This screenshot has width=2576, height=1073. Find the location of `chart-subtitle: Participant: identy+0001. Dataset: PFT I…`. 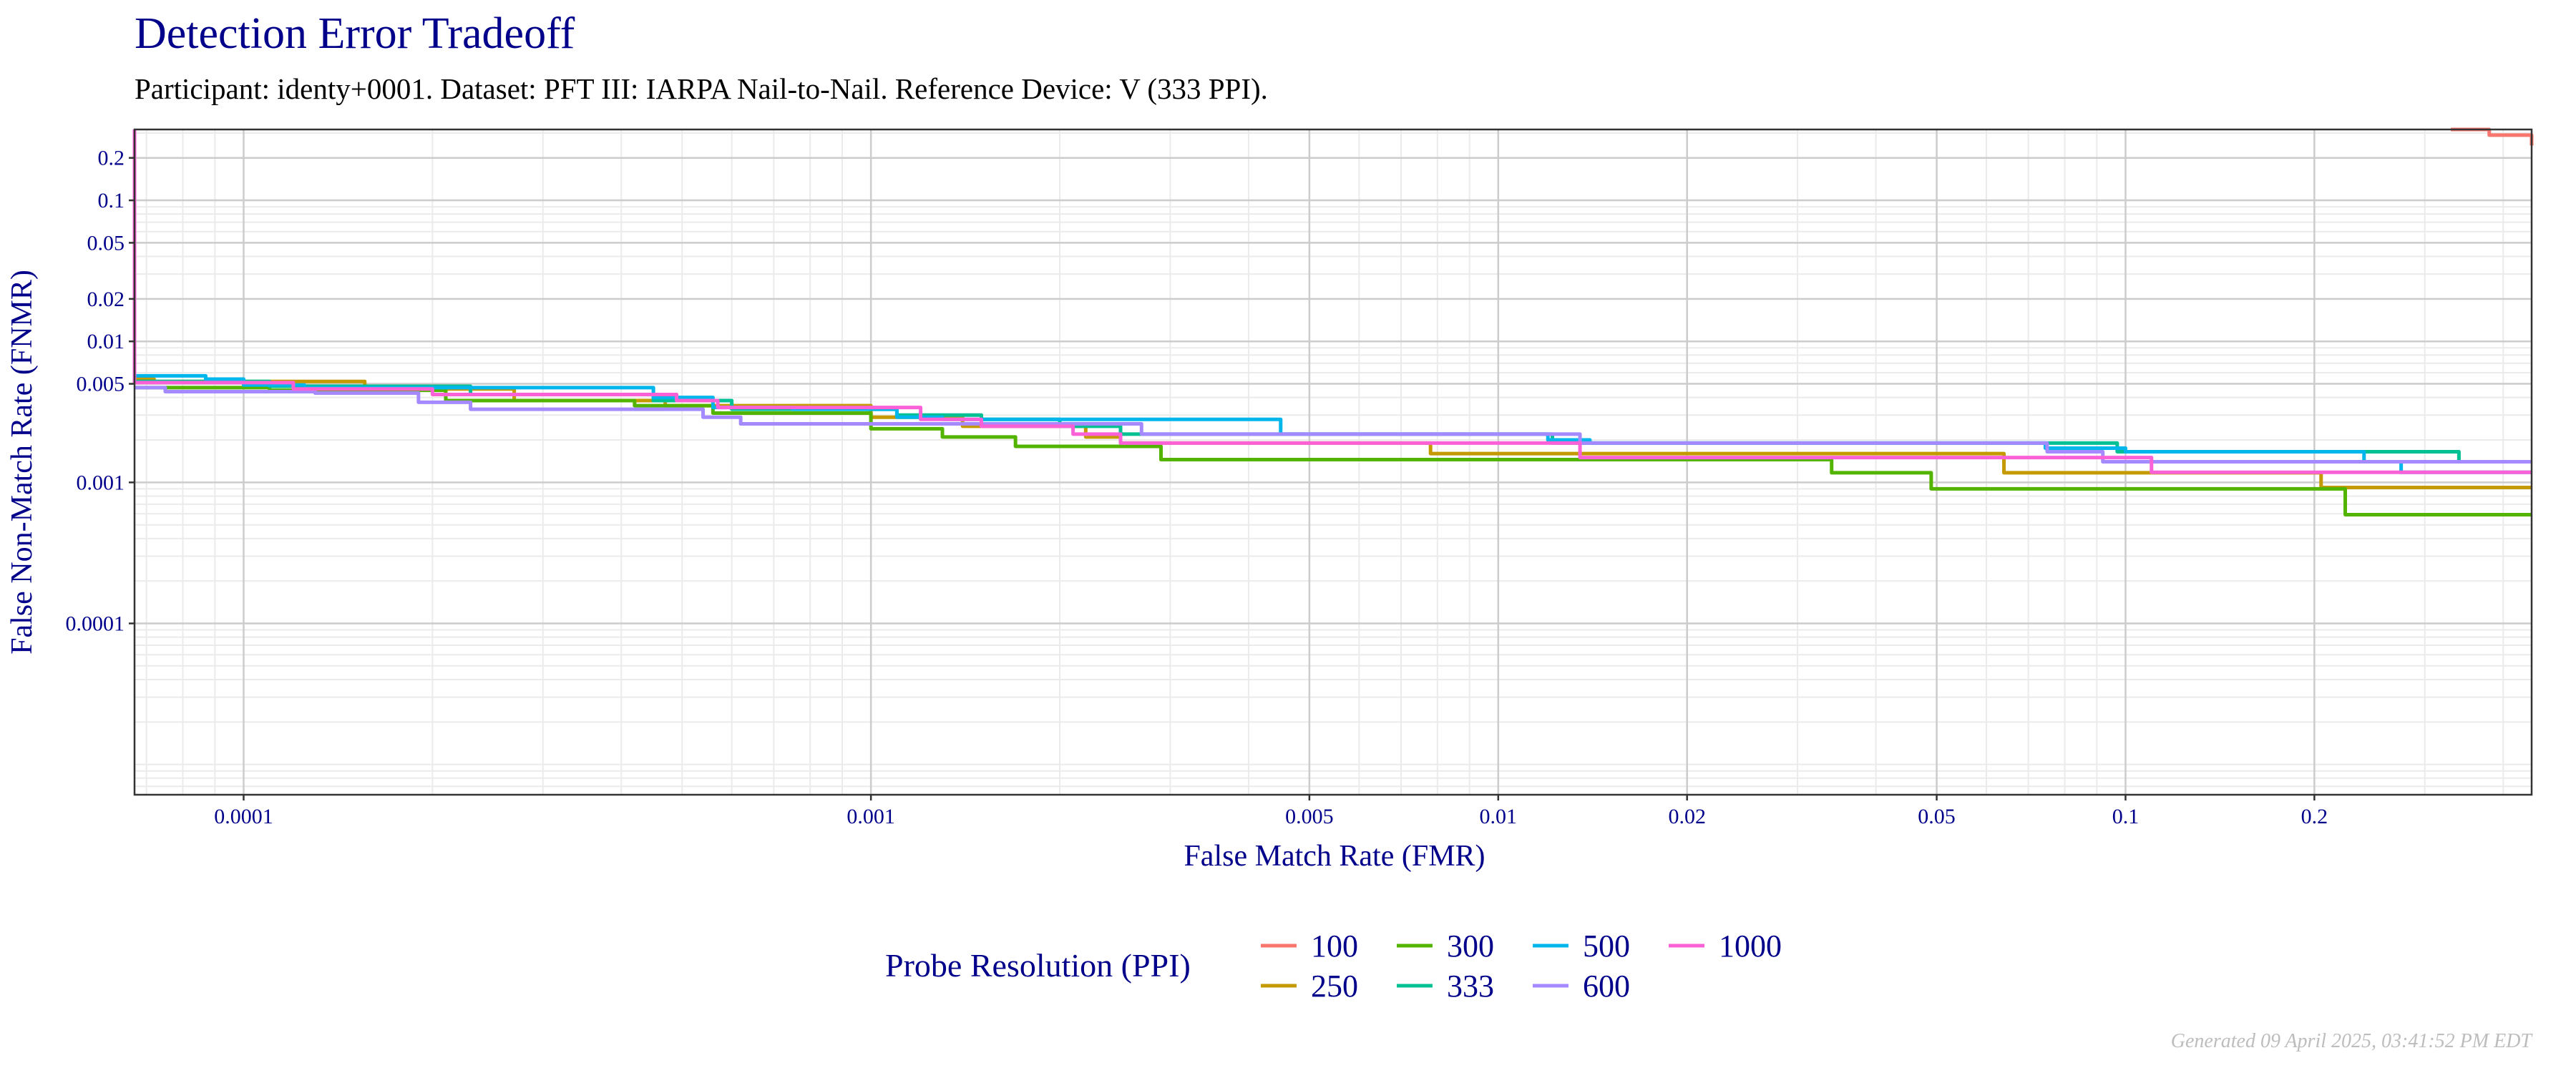

chart-subtitle: Participant: identy+0001. Dataset: PFT I… is located at coordinates (701, 88).